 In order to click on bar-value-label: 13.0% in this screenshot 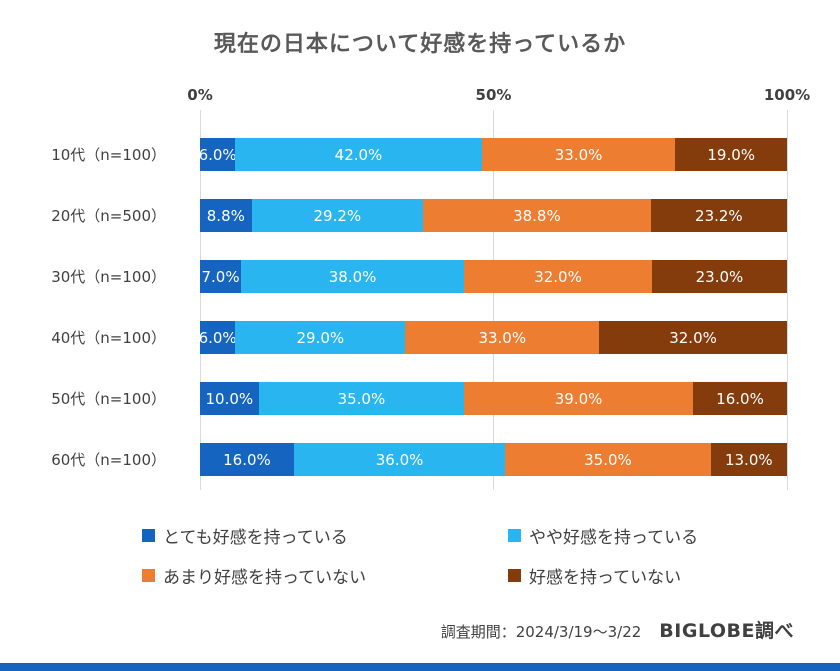, I will do `click(748, 459)`.